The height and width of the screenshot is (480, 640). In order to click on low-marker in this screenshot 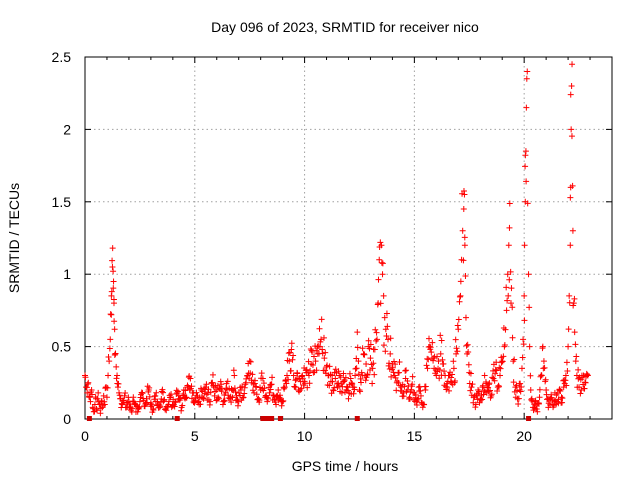, I will do `click(529, 418)`.